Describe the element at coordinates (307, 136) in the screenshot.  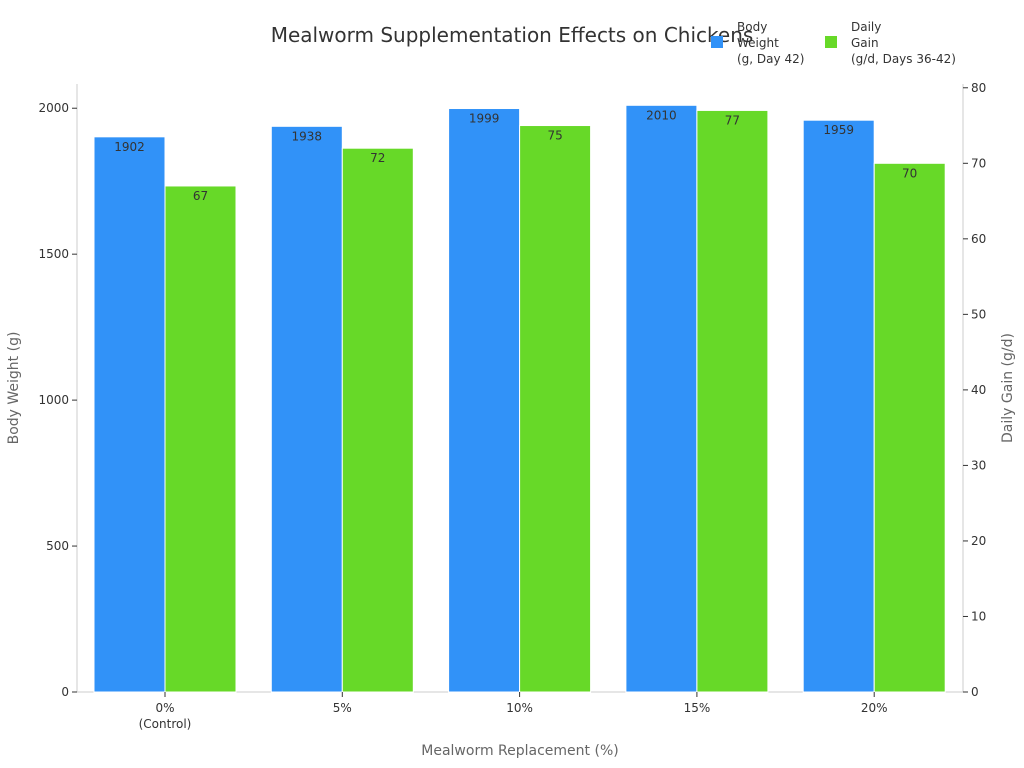
I see `data-label-body-weight: 1938` at that location.